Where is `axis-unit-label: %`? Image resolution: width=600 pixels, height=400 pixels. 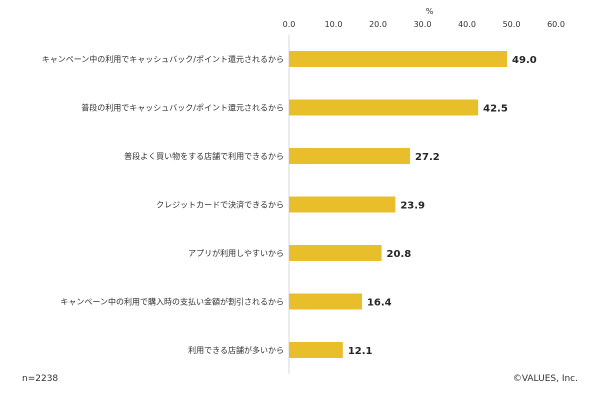 axis-unit-label: % is located at coordinates (430, 11).